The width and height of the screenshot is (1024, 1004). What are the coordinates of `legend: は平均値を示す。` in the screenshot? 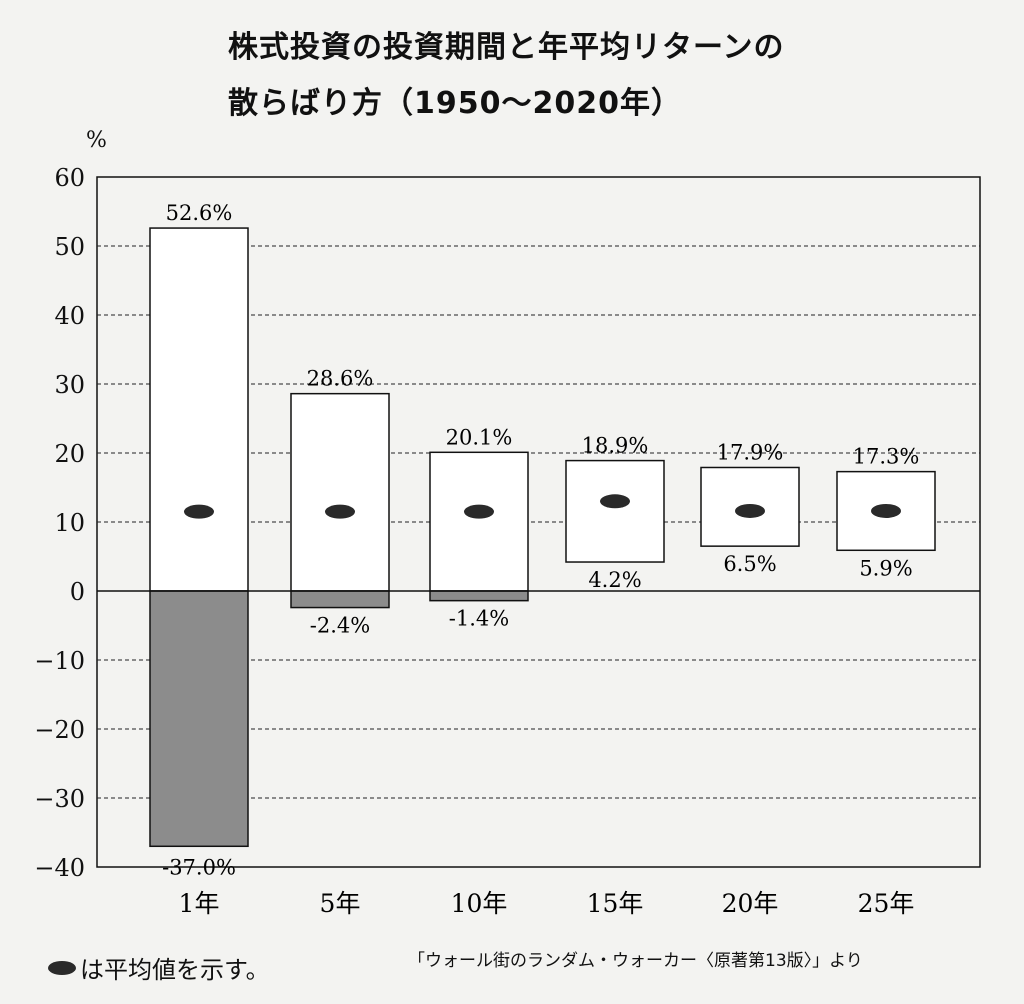 It's located at (159, 967).